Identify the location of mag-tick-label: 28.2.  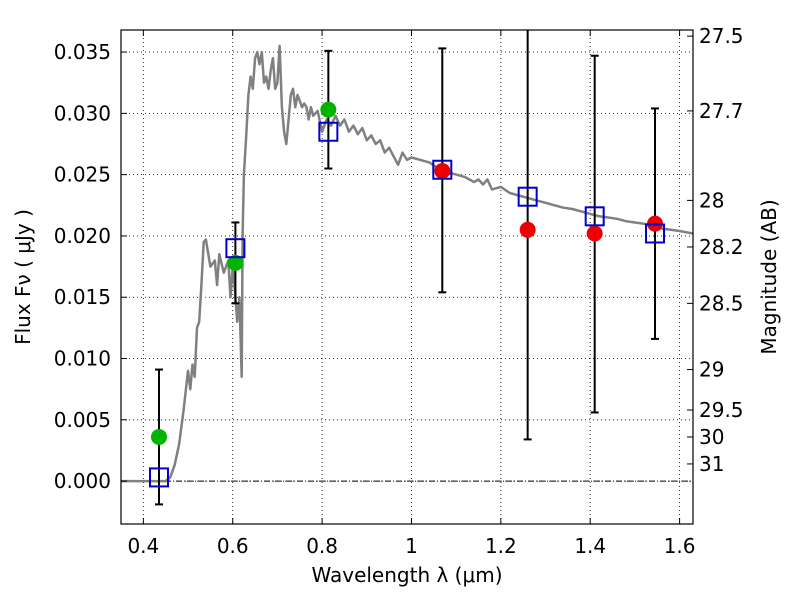
(721, 247).